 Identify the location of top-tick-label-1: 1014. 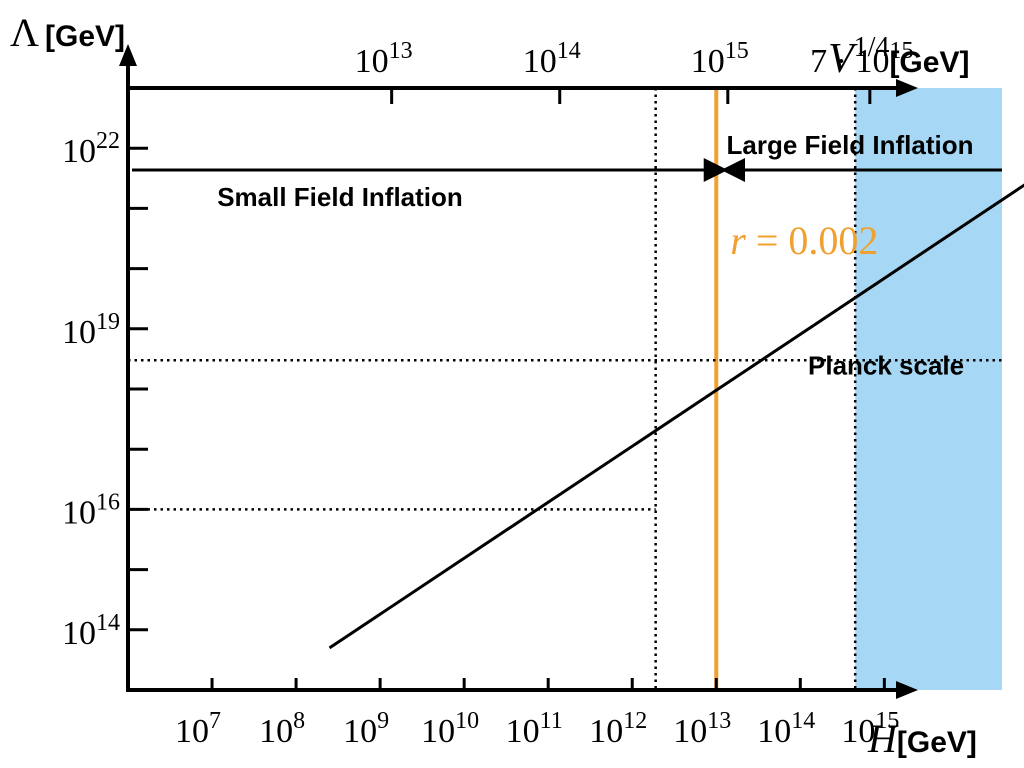
(552, 59).